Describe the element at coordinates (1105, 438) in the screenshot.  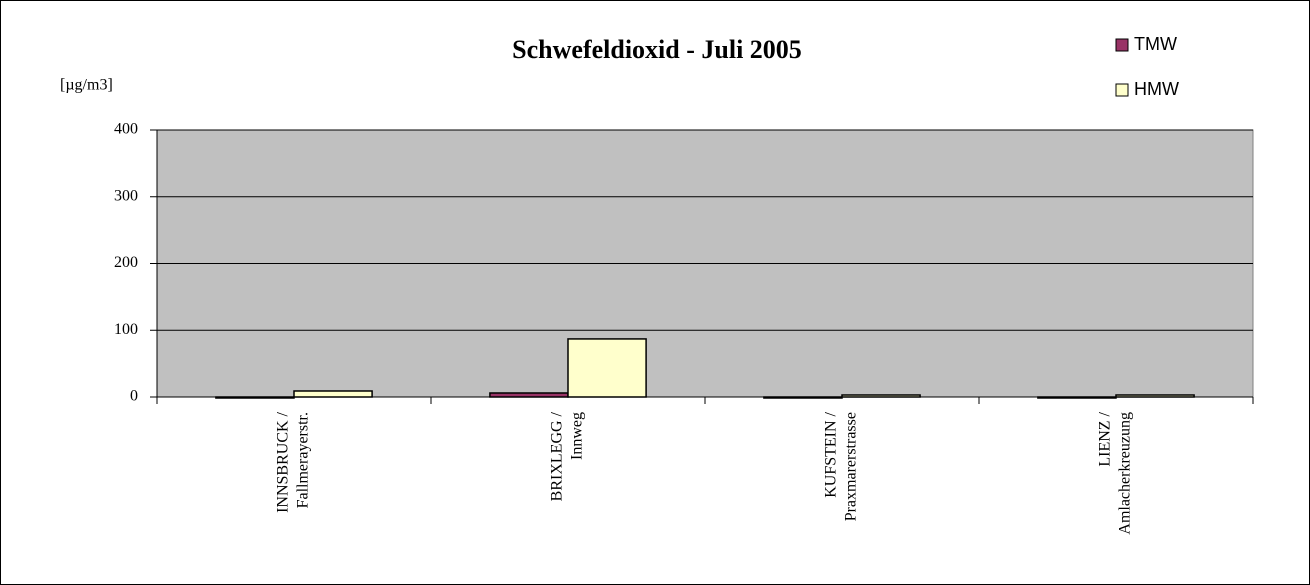
I see `x-tick-label: LIENZ /` at that location.